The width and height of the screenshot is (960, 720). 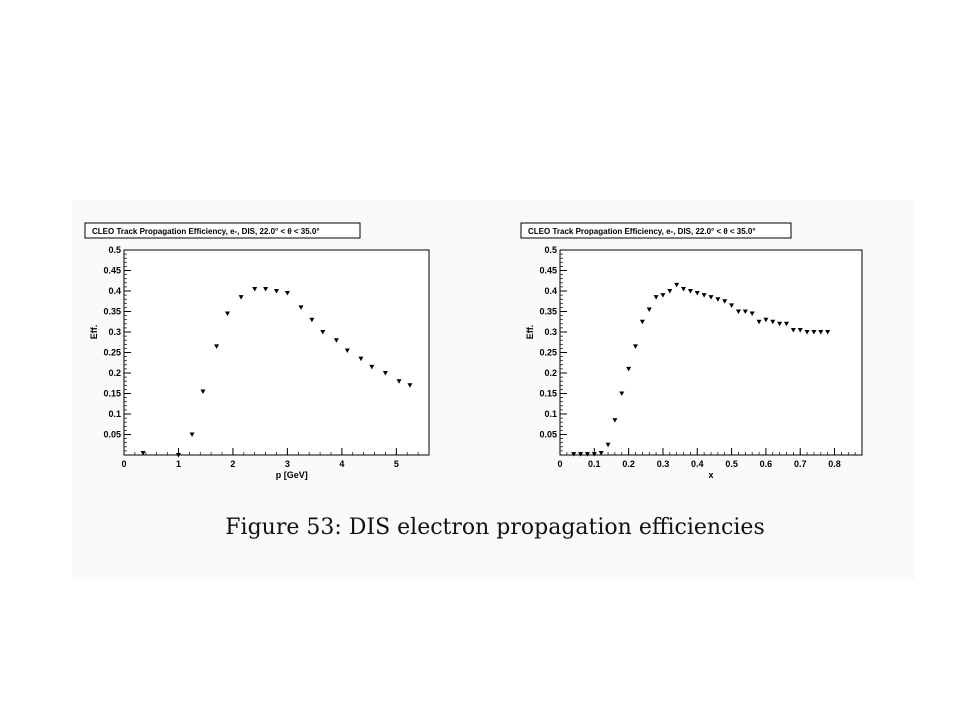 What do you see at coordinates (800, 464) in the screenshot?
I see `x-tick-label: 0.7` at bounding box center [800, 464].